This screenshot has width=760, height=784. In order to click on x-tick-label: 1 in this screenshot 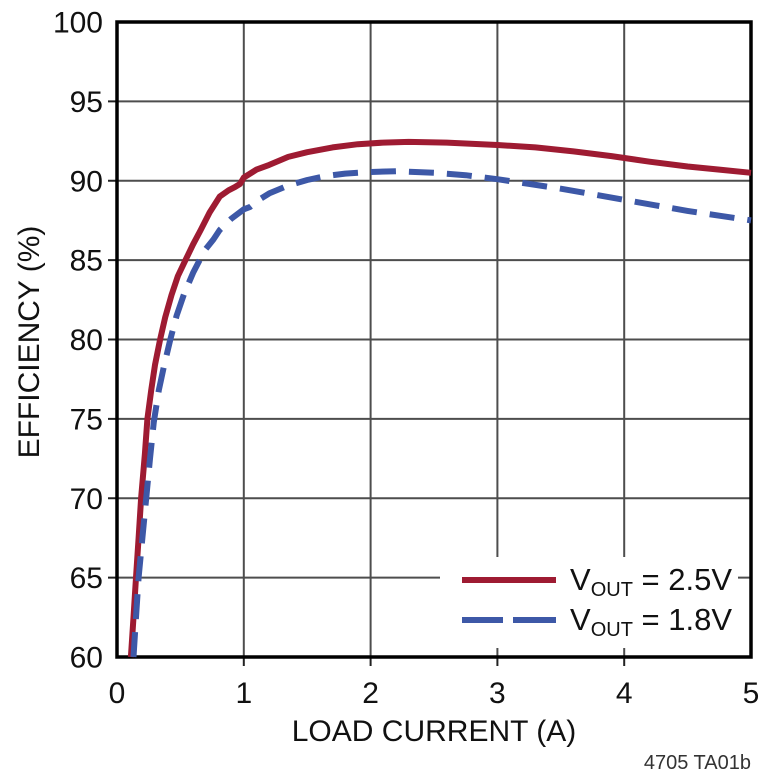, I will do `click(243, 693)`.